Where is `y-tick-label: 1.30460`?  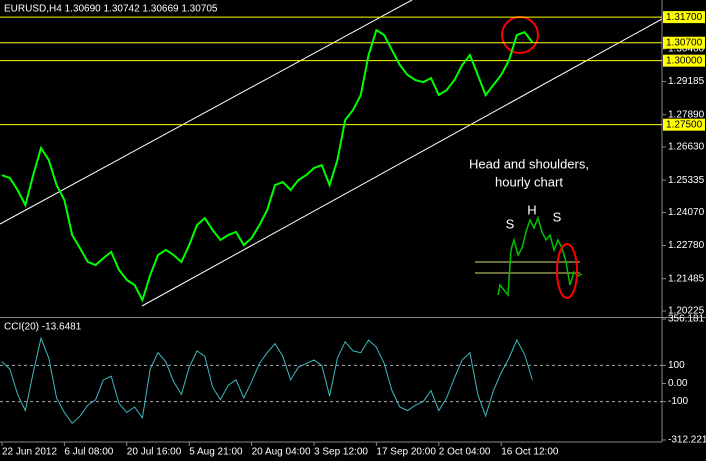 y-tick-label: 1.30460 is located at coordinates (686, 49).